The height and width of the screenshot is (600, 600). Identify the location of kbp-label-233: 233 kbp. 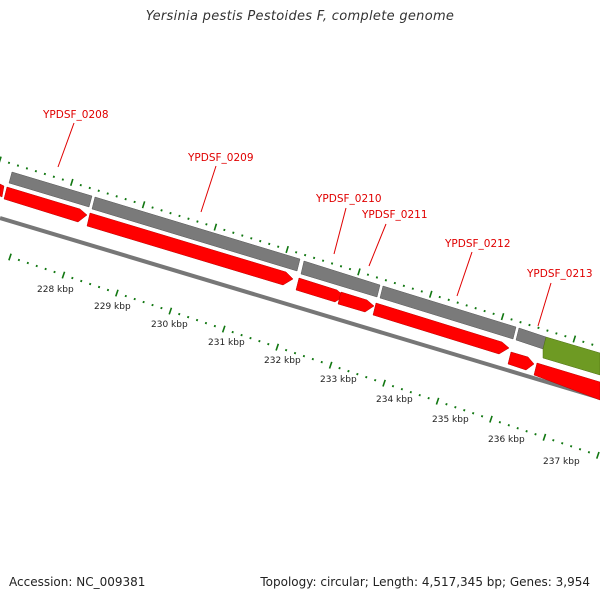
(338, 380).